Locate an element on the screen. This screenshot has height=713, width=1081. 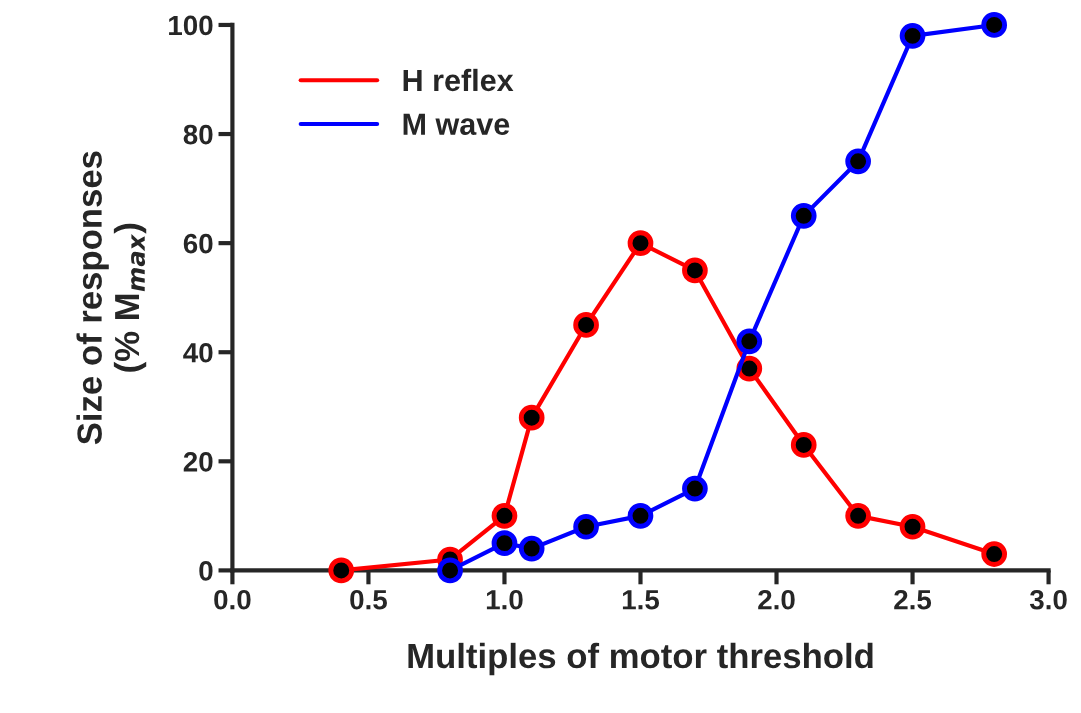
y-tick-label: 40 is located at coordinates (198, 352).